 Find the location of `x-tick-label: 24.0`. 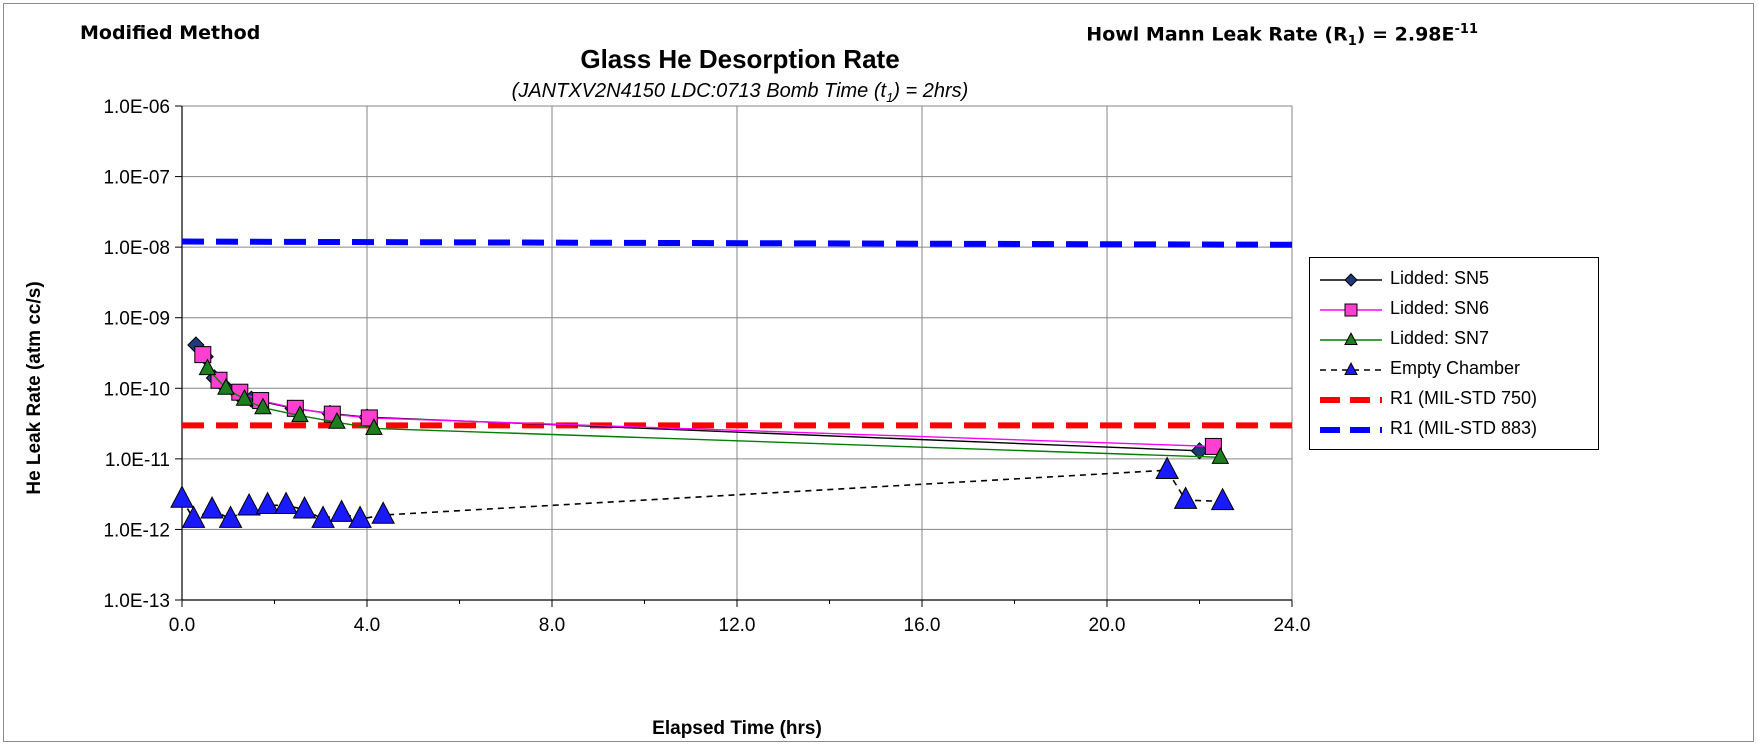

x-tick-label: 24.0 is located at coordinates (1292, 625).